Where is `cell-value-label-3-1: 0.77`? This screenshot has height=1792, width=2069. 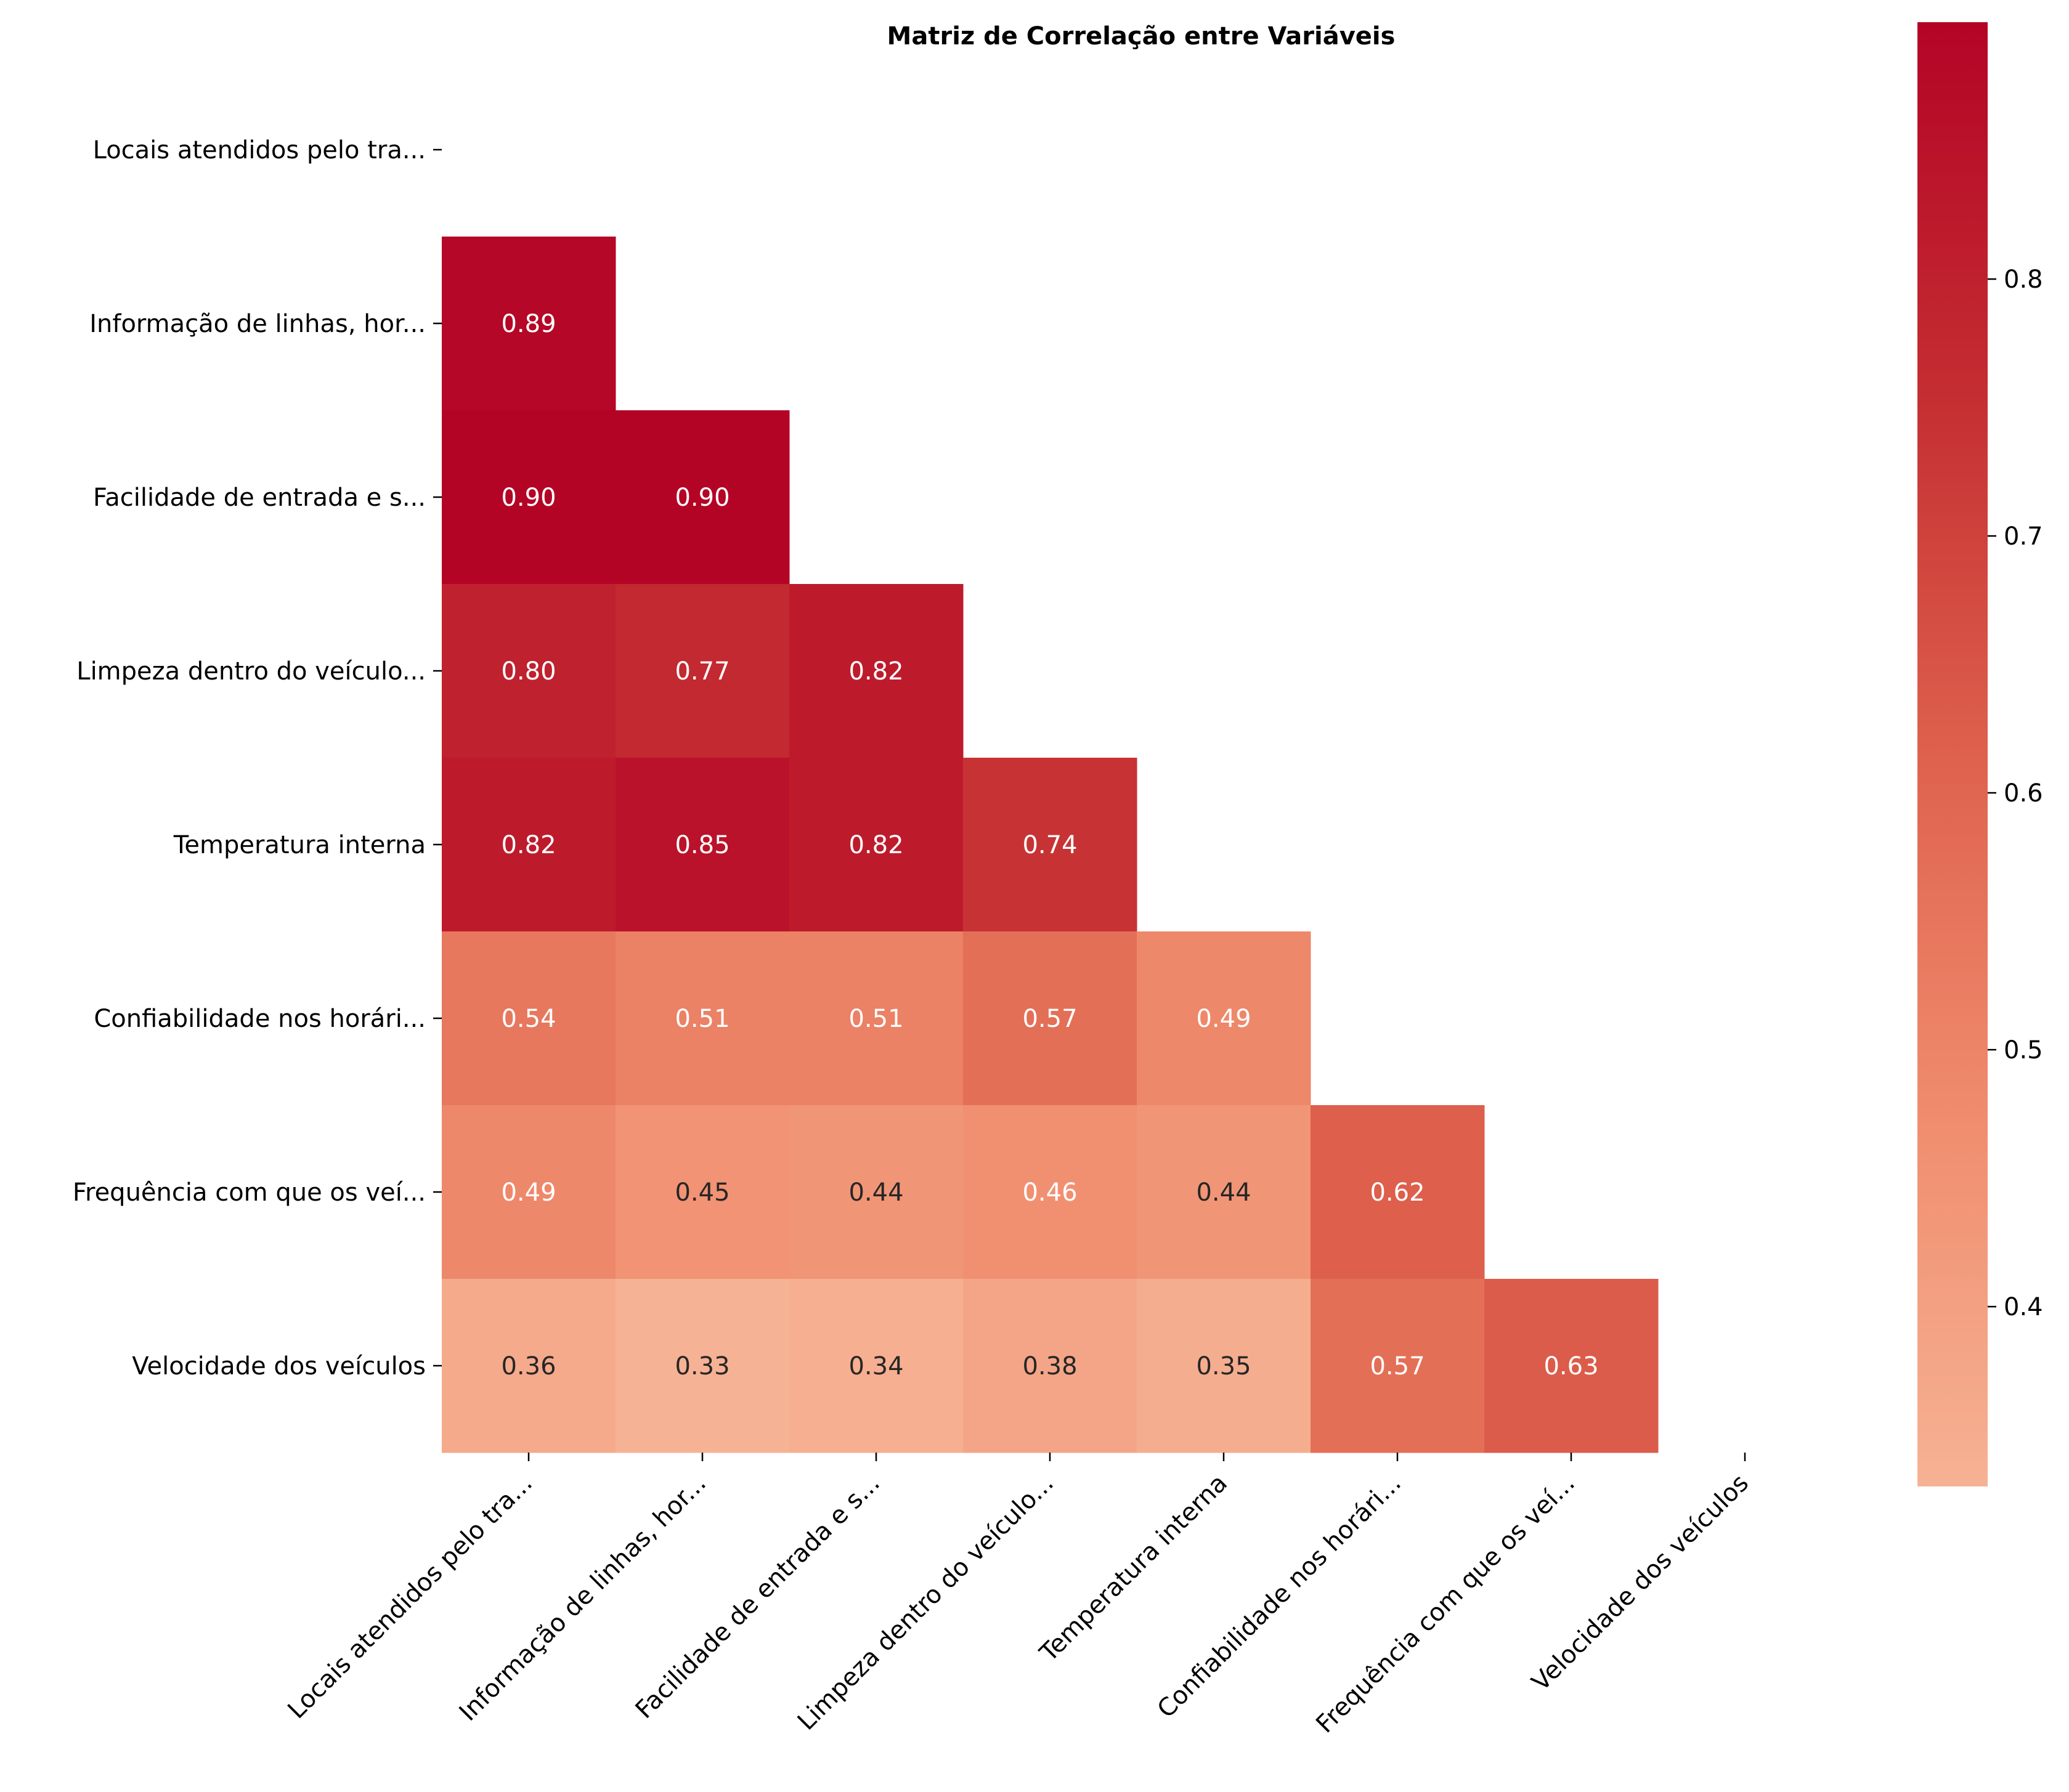 cell-value-label-3-1: 0.77 is located at coordinates (702, 671).